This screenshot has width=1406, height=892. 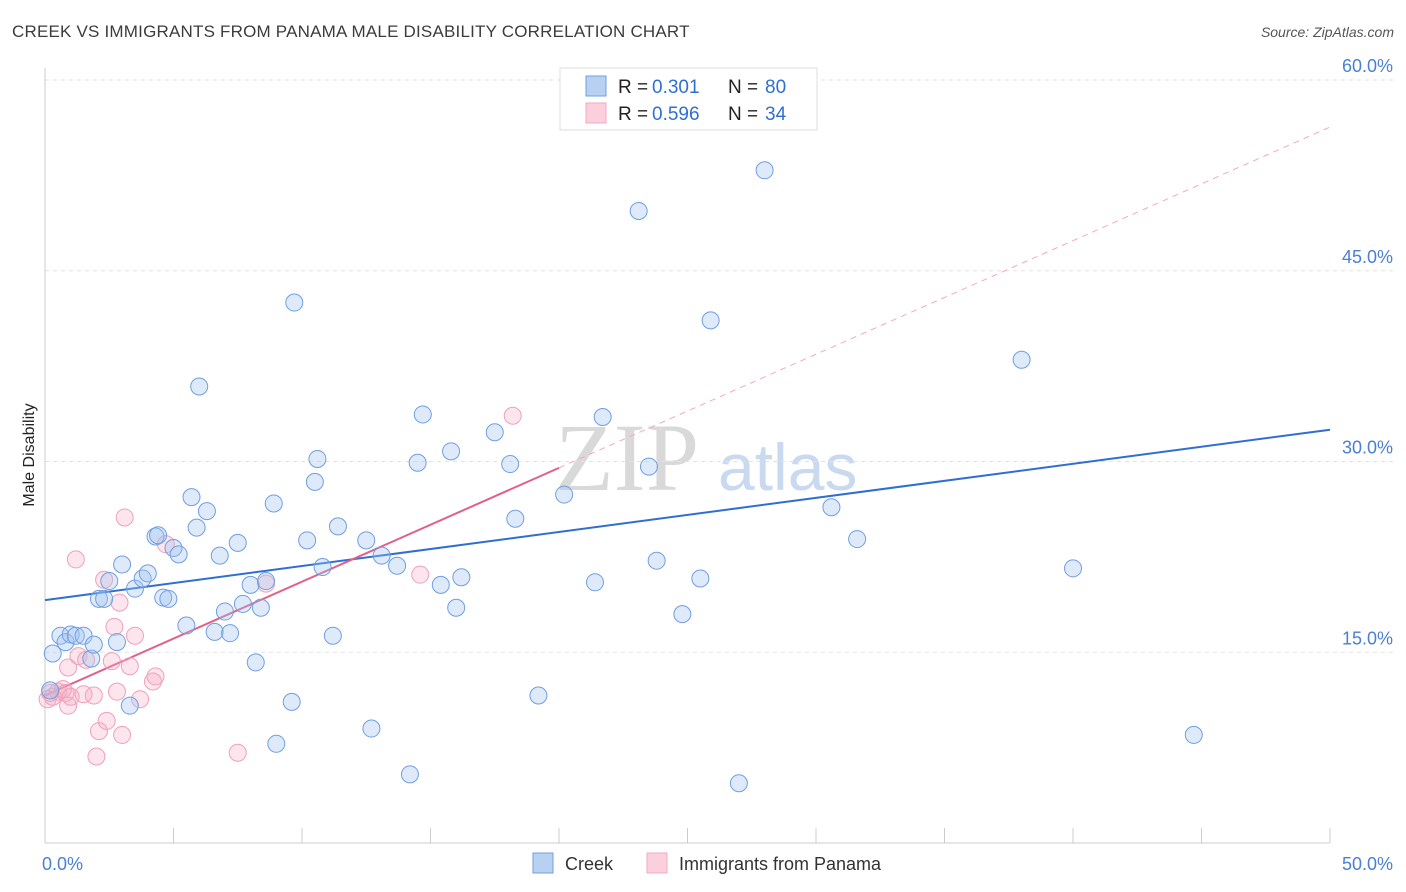 What do you see at coordinates (1367, 448) in the screenshot?
I see `y-tick-label: 30.0%` at bounding box center [1367, 448].